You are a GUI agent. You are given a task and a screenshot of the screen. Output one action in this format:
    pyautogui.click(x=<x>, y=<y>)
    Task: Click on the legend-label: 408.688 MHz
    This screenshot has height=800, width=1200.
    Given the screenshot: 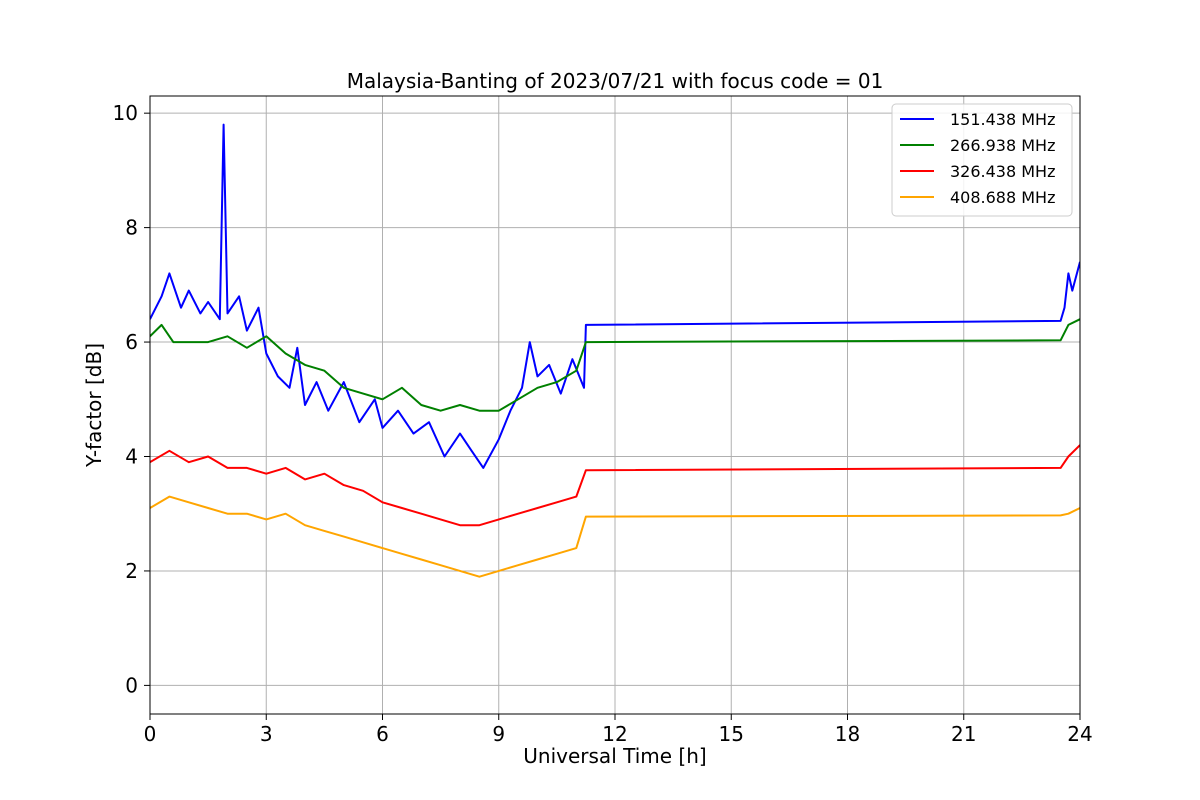 What is the action you would take?
    pyautogui.click(x=1002, y=197)
    